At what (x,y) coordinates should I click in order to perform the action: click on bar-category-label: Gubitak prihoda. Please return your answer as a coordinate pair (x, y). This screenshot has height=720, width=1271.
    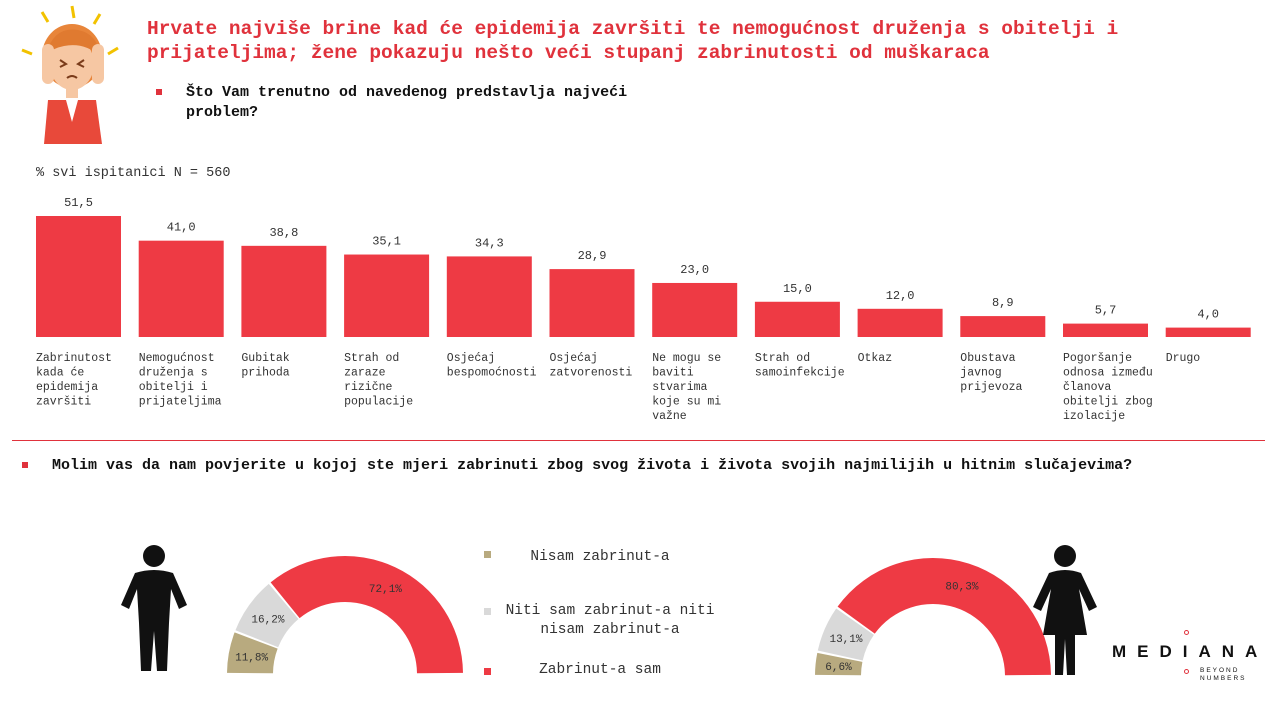
    Looking at the image, I should click on (265, 366).